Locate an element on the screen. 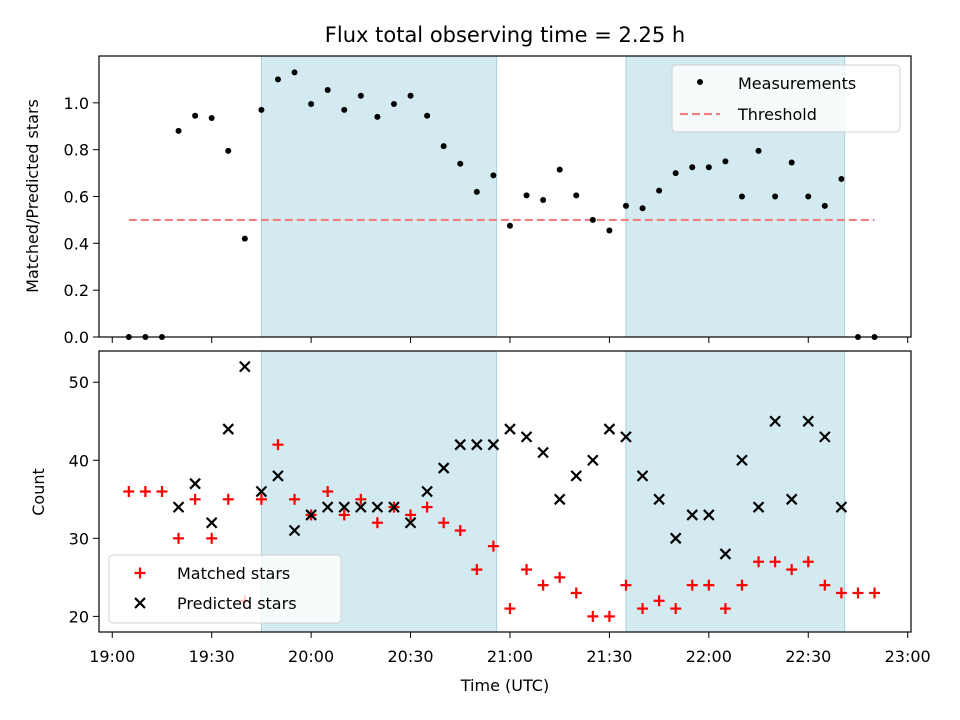 The image size is (960, 720). bottom-legend: Matched stars Predicted stars is located at coordinates (225, 589).